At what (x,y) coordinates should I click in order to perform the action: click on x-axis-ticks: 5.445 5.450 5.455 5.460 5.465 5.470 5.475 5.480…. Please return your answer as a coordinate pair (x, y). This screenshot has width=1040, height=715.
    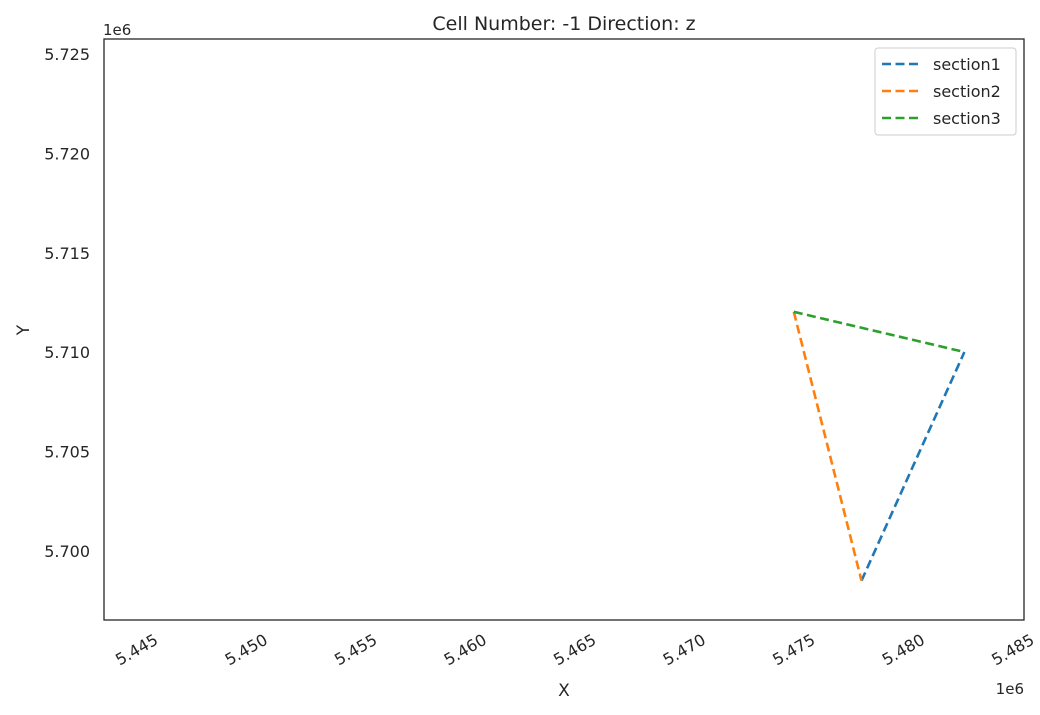
    Looking at the image, I should click on (574, 649).